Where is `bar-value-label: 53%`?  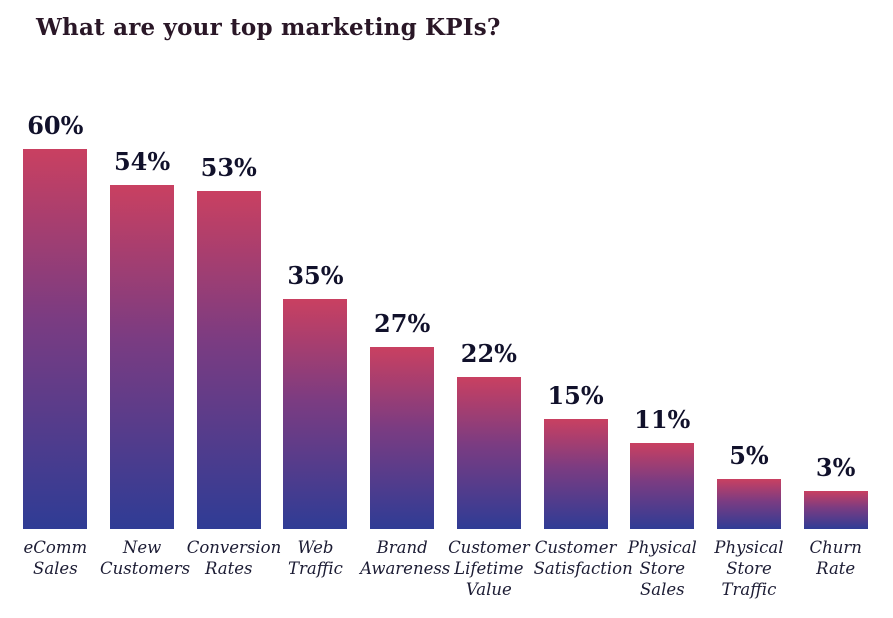
bar-value-label: 53% is located at coordinates (228, 167).